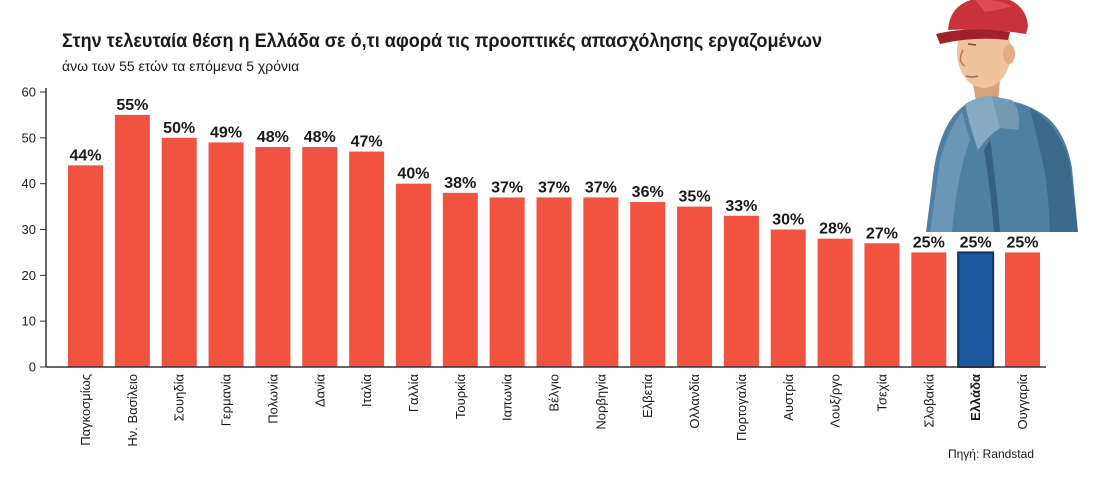 This screenshot has width=1098, height=477. I want to click on chart-subtitle: άνω των 55 ετών τα επόμενα 5 χρόνια, so click(180, 66).